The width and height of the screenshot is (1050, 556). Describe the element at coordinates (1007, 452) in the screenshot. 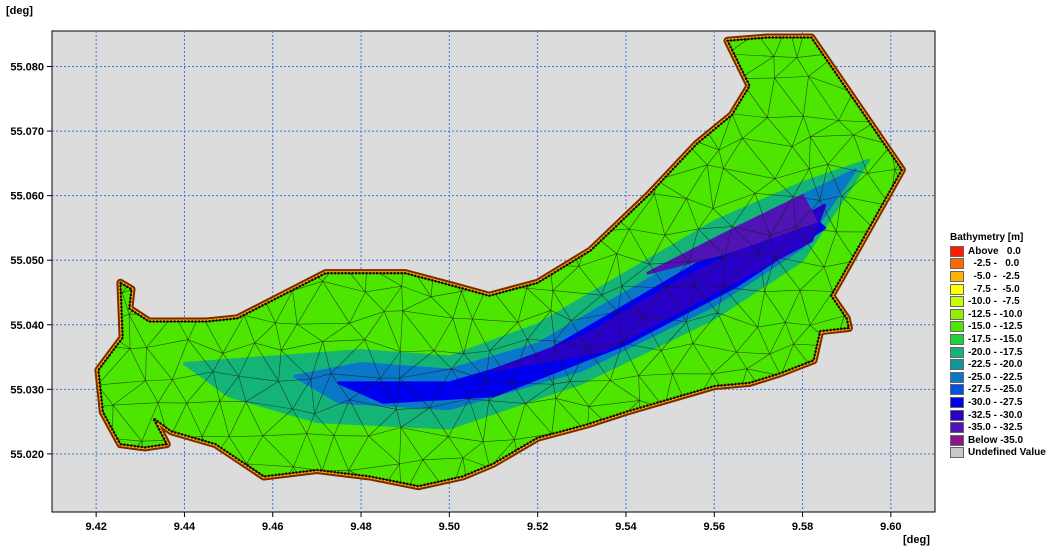

I see `legend-label: Undefined Value` at that location.